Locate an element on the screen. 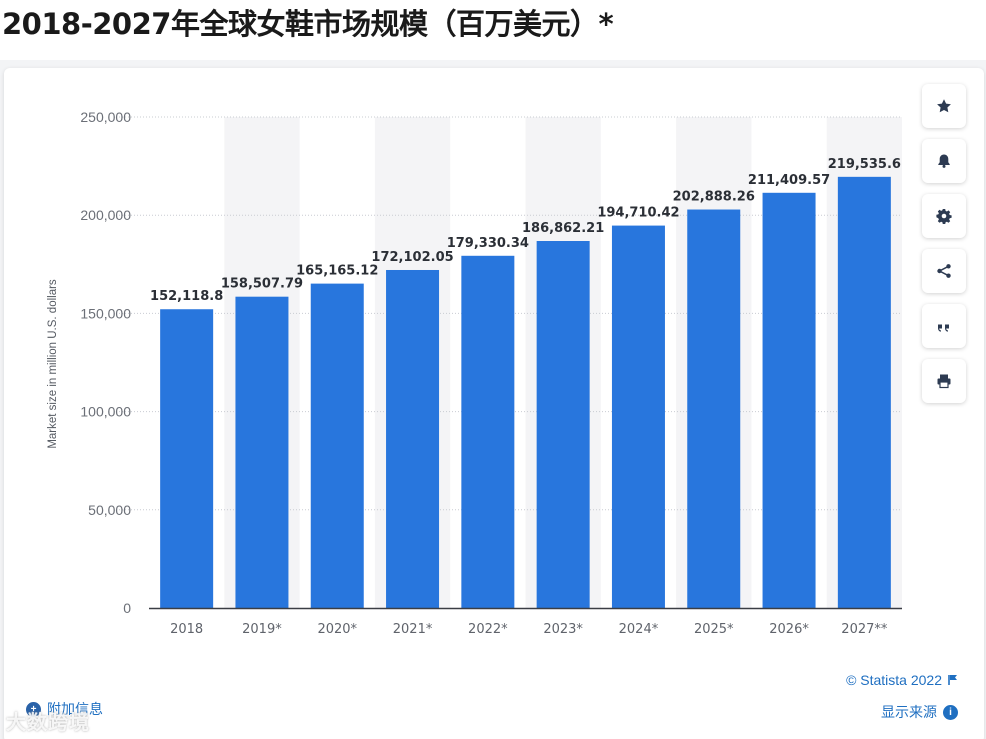 The width and height of the screenshot is (986, 739). show-source-label: 显示来源 is located at coordinates (909, 712).